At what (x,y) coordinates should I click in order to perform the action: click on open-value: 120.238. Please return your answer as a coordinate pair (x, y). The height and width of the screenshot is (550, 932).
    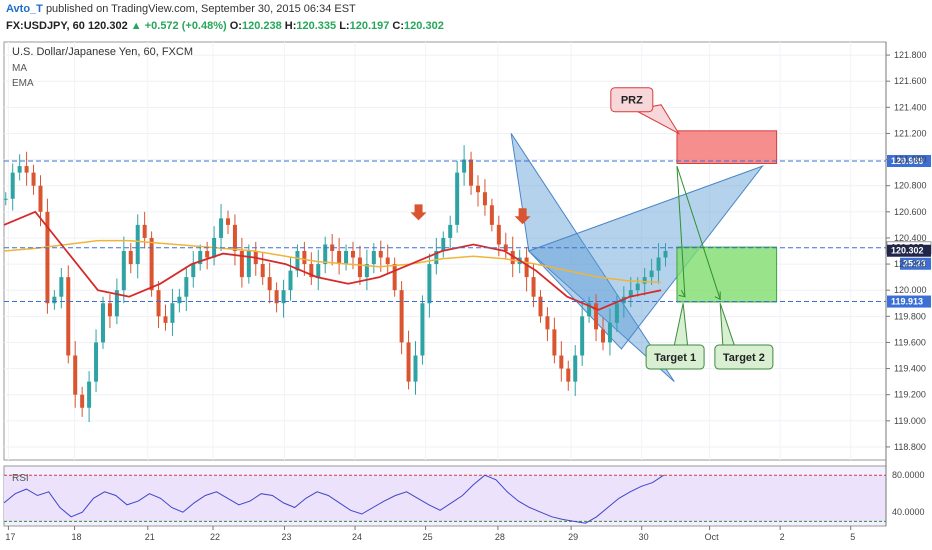
    Looking at the image, I should click on (261, 26).